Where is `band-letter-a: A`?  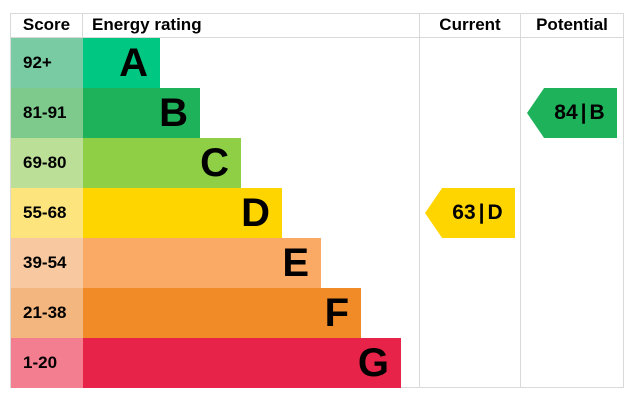
band-letter-a: A is located at coordinates (133, 63).